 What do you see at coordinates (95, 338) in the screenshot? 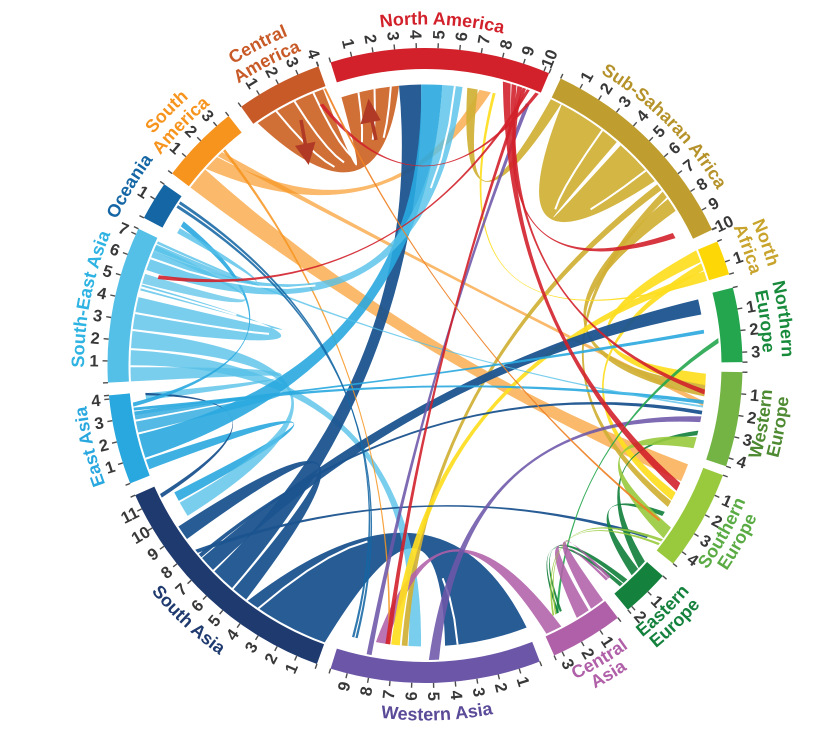
I see `svg-text: 2` at bounding box center [95, 338].